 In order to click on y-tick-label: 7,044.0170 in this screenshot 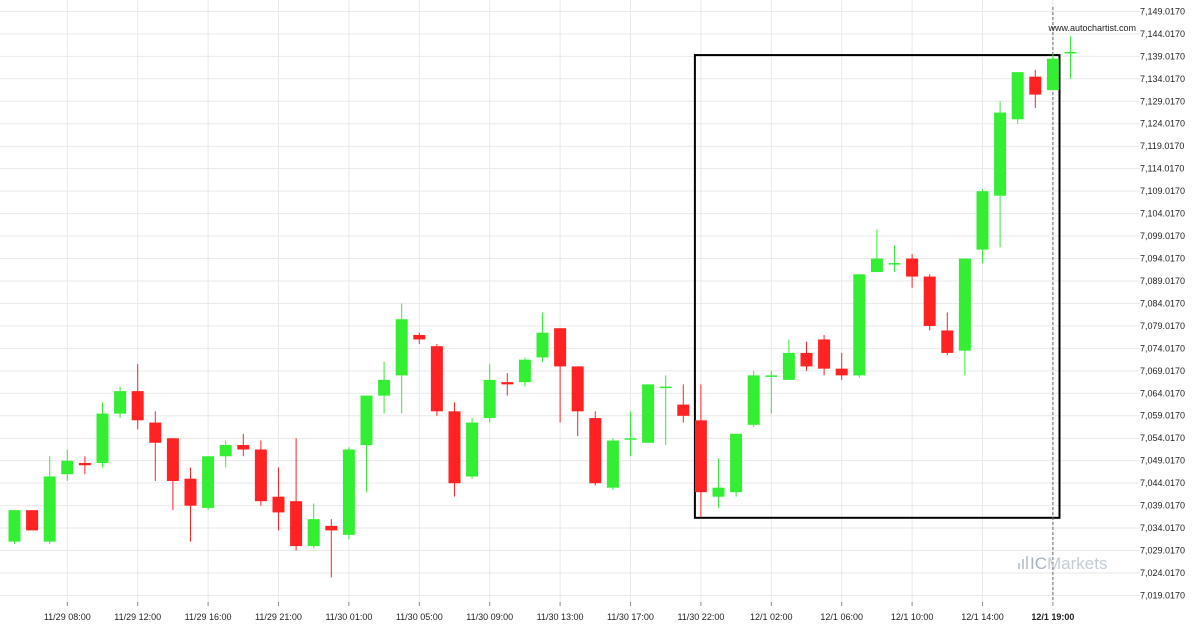, I will do `click(1162, 483)`.